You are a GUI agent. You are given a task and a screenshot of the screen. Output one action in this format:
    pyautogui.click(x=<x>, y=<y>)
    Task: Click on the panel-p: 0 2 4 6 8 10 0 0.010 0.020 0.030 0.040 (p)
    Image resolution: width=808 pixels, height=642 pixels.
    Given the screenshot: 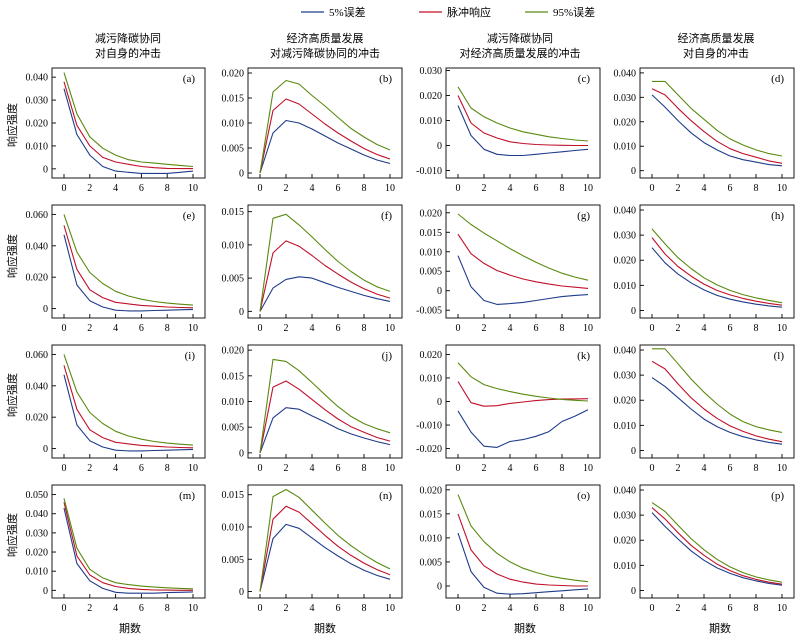 What is the action you would take?
    pyautogui.click(x=704, y=549)
    